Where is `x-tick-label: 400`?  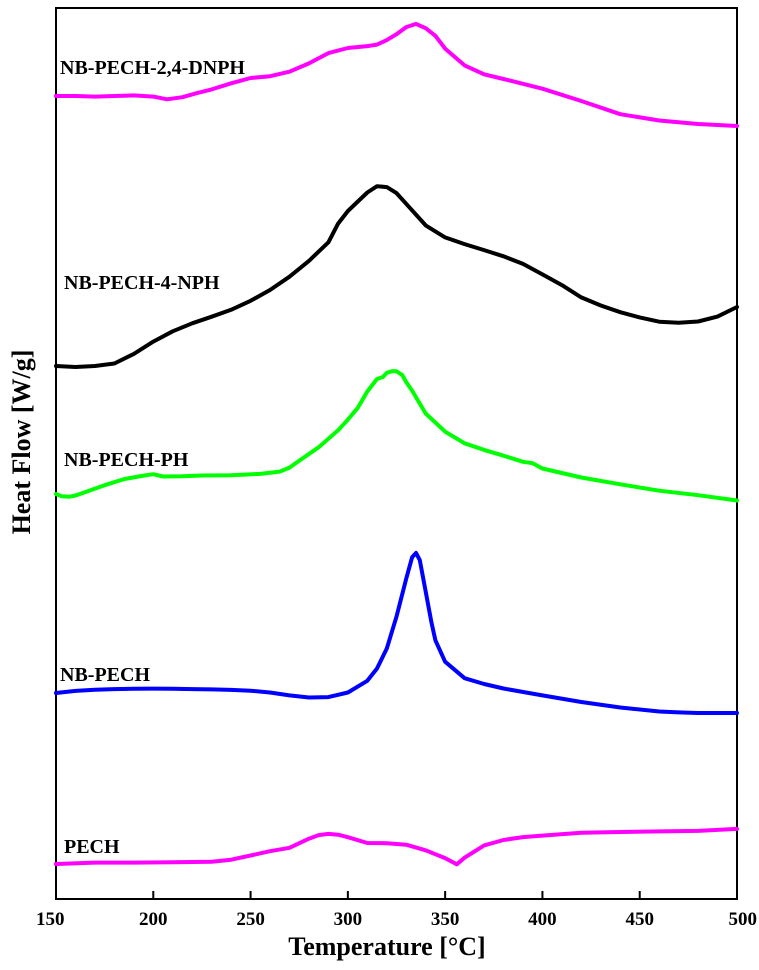
x-tick-label: 400 is located at coordinates (542, 919).